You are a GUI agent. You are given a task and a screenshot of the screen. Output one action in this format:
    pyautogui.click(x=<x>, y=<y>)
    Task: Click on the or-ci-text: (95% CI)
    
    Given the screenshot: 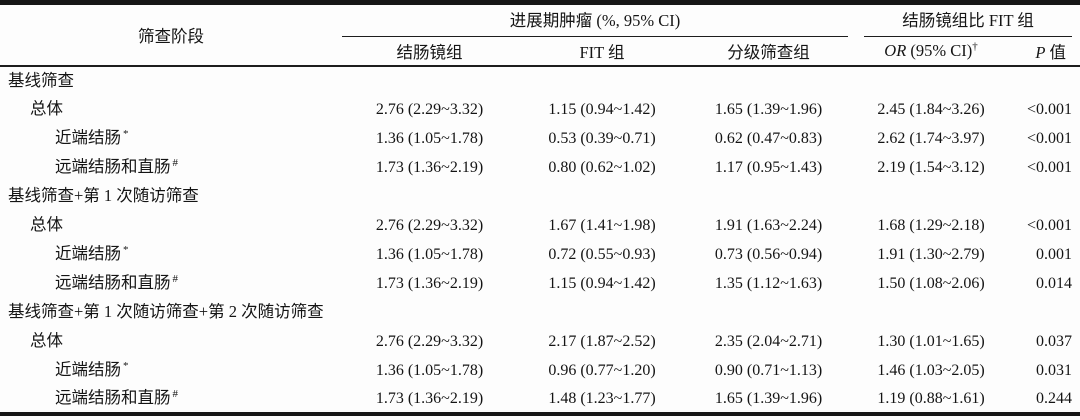 What is the action you would take?
    pyautogui.click(x=939, y=50)
    